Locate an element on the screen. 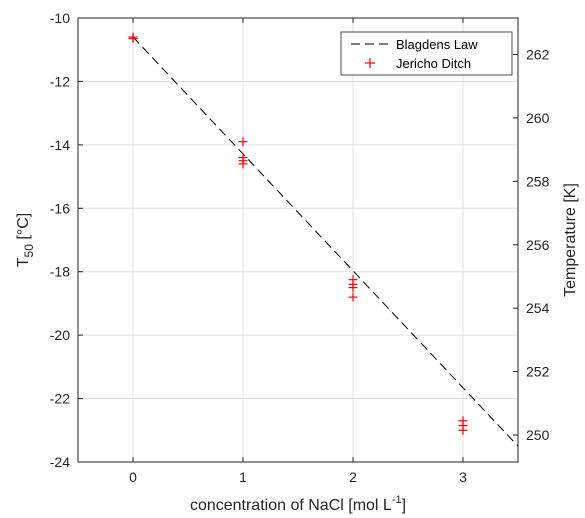  right-y-tick-label: 250 is located at coordinates (538, 435).